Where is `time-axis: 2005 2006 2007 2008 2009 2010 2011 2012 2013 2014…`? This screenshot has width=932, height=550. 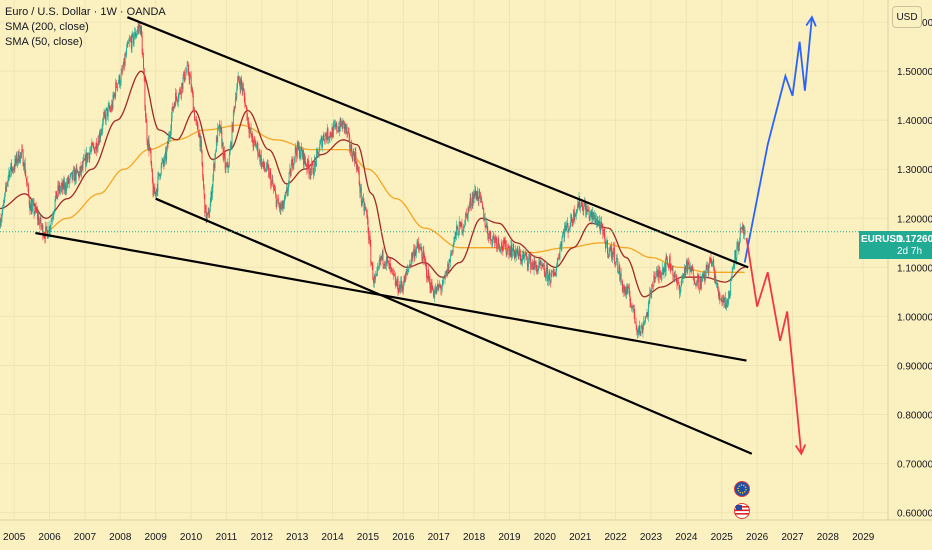 time-axis: 2005 2006 2007 2008 2009 2010 2011 2012 2013 2014… is located at coordinates (466, 534).